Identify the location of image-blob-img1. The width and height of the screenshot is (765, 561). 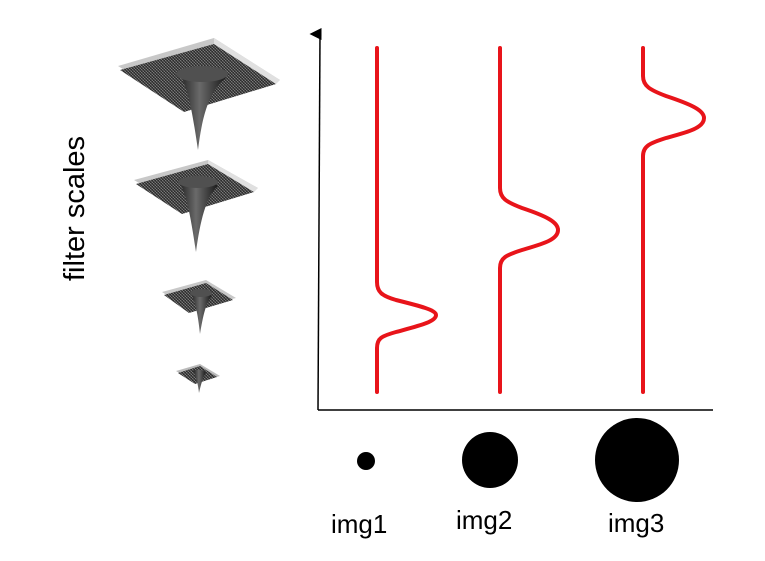
(366, 461).